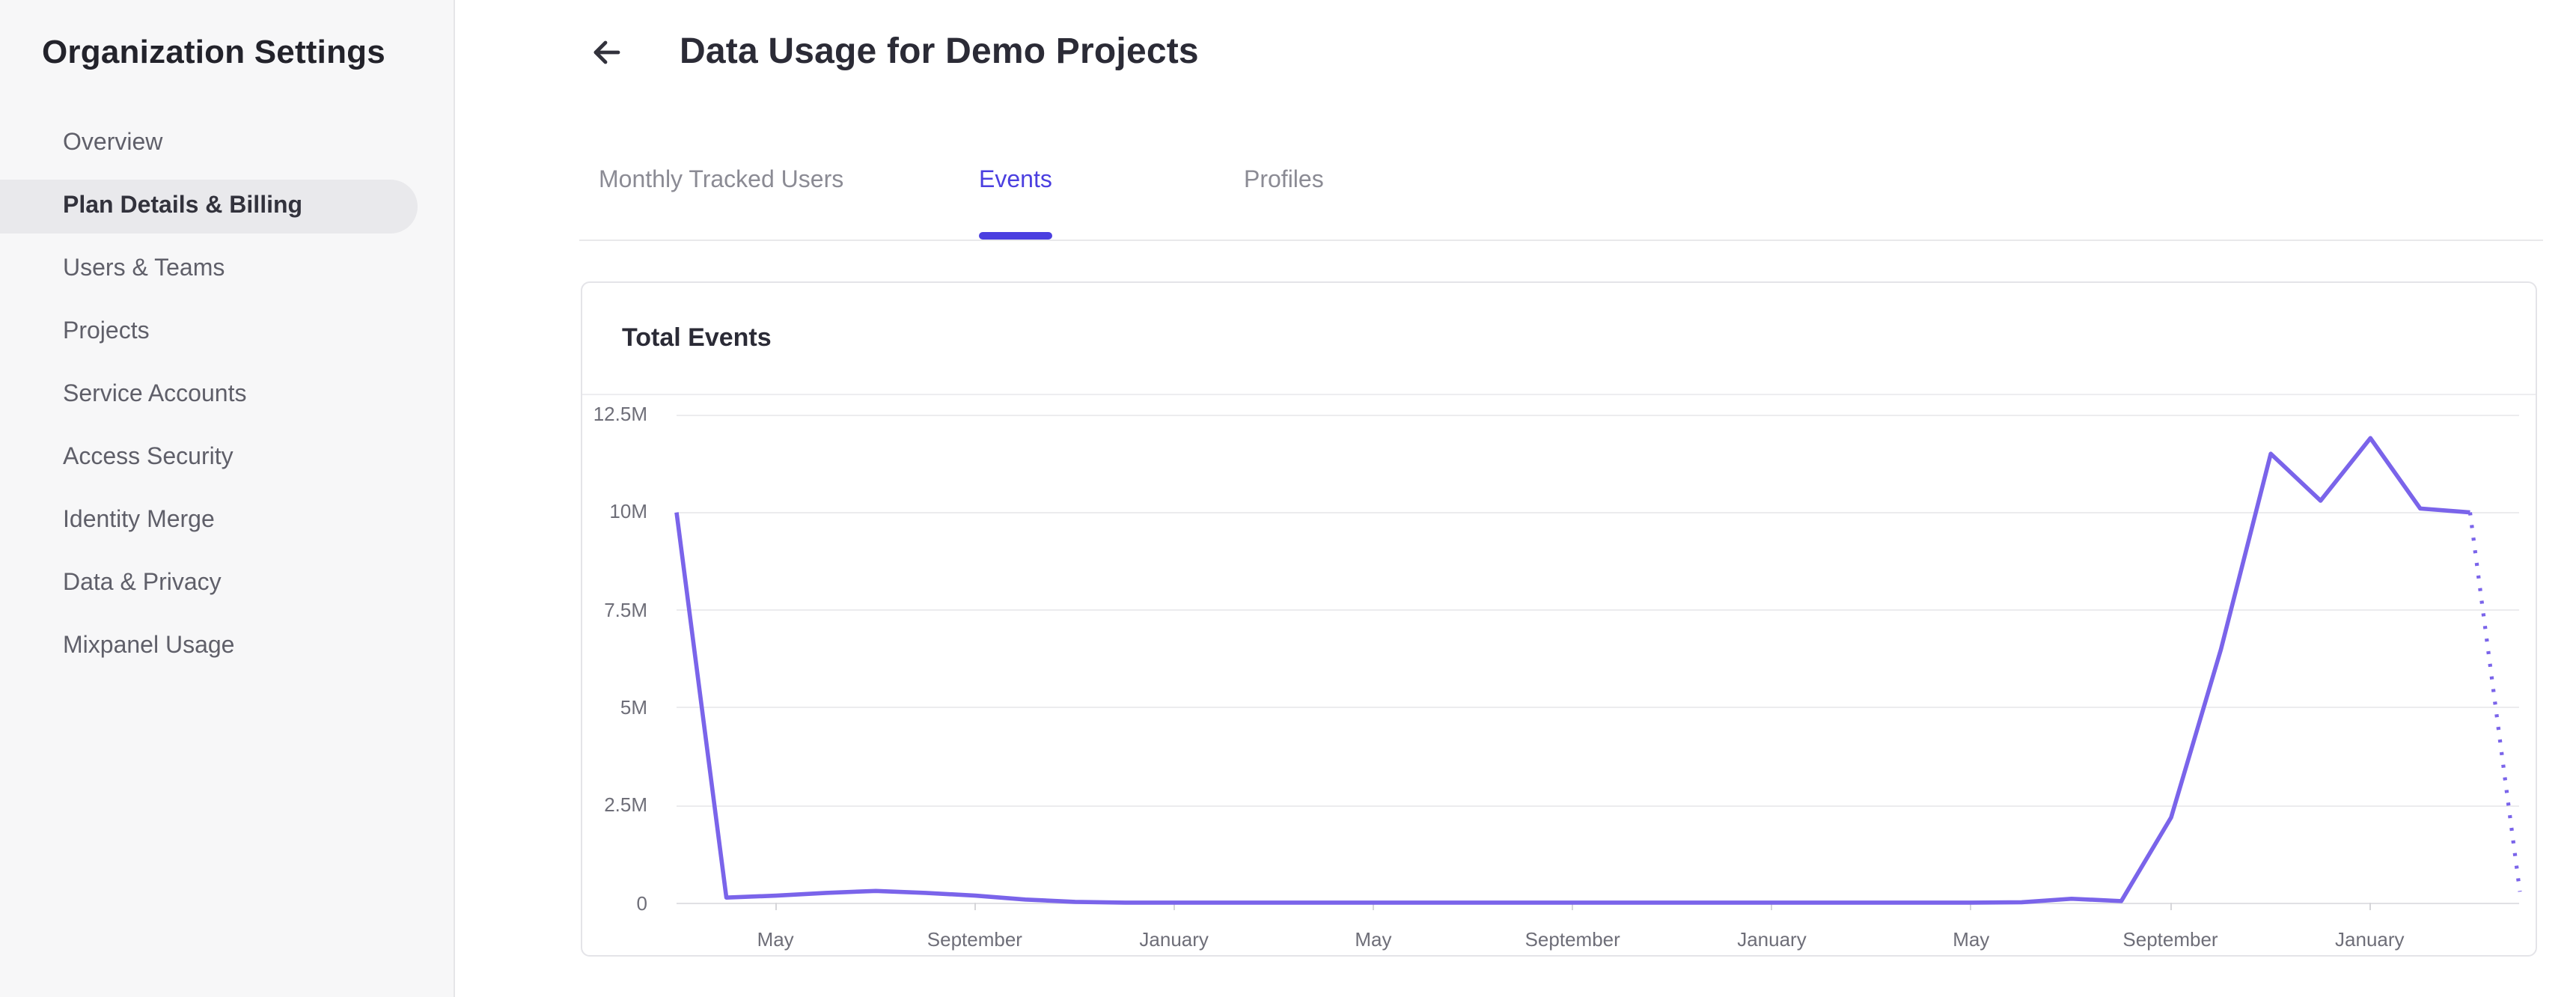 The image size is (2576, 997). What do you see at coordinates (227, 269) in the screenshot?
I see `sidebar-item-users-teams: Users & Teams` at bounding box center [227, 269].